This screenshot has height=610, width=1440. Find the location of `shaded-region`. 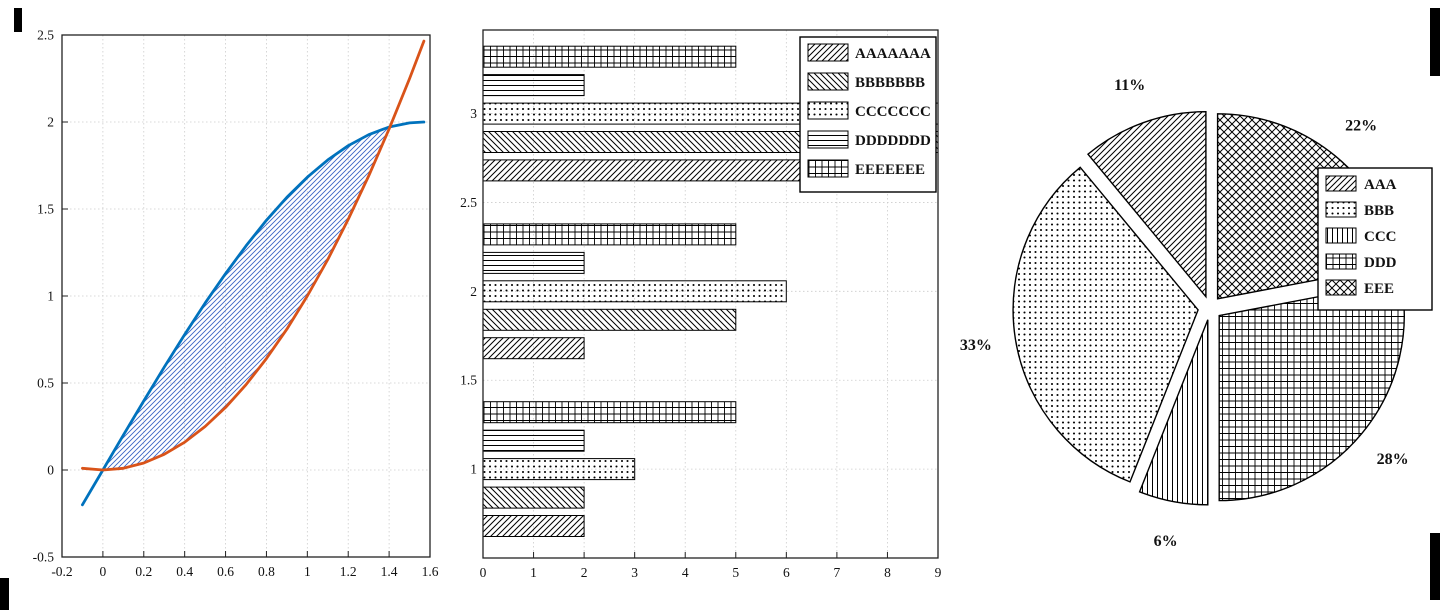

shaded-region is located at coordinates (246, 298).